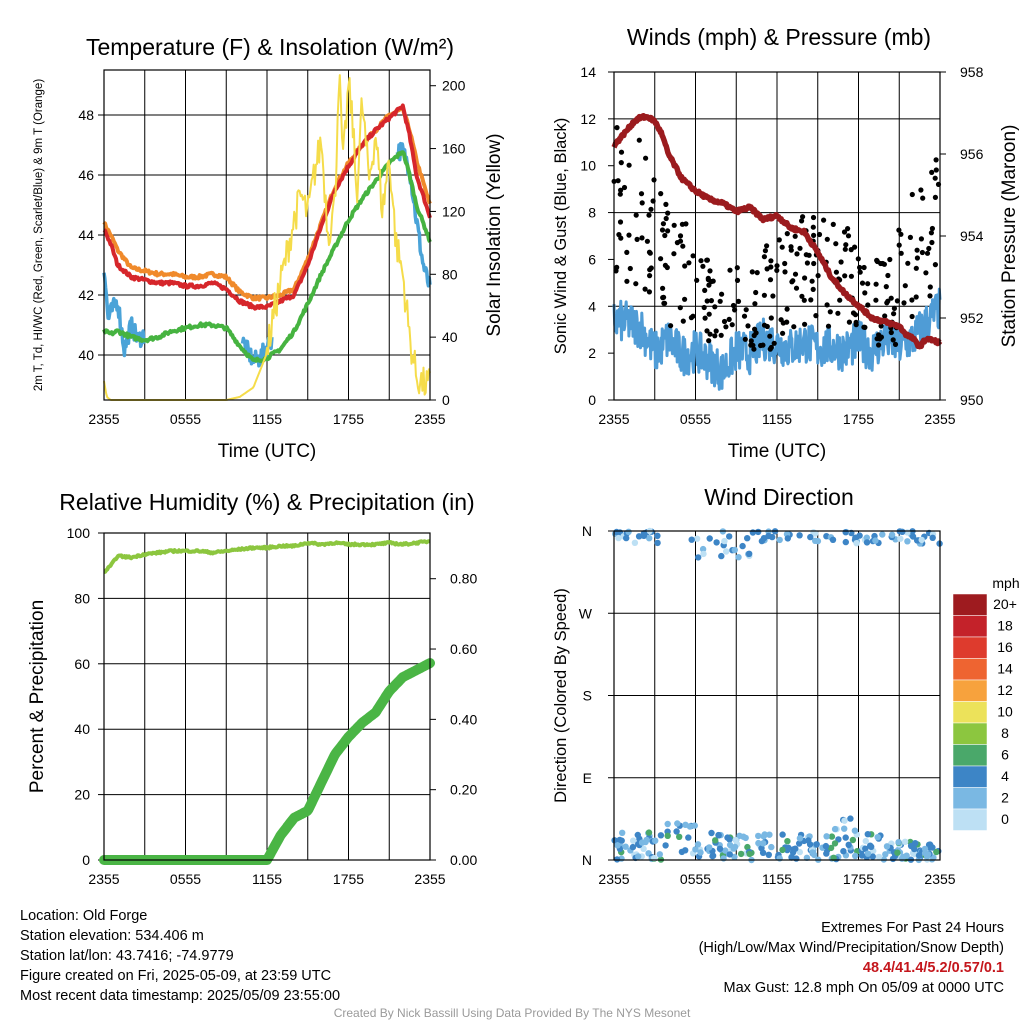 This screenshot has width=1024, height=1024. I want to click on colorbar-label: 2, so click(1005, 798).